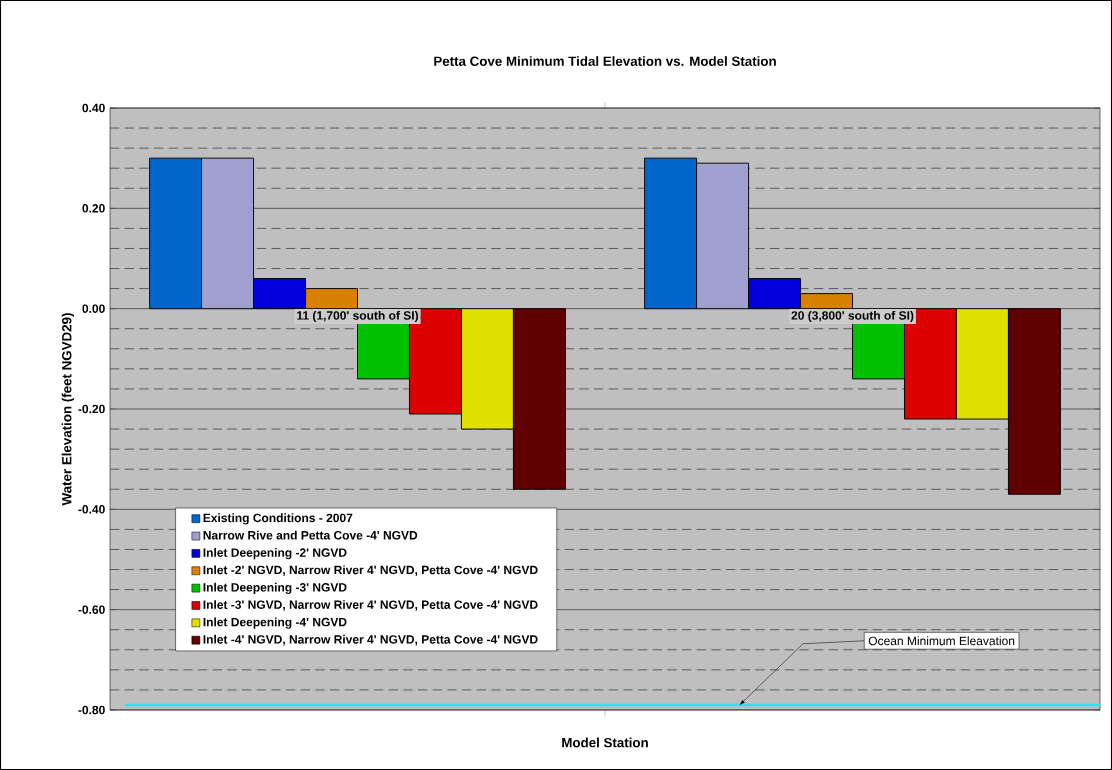  What do you see at coordinates (91, 609) in the screenshot?
I see `y-tick-label: -0.60` at bounding box center [91, 609].